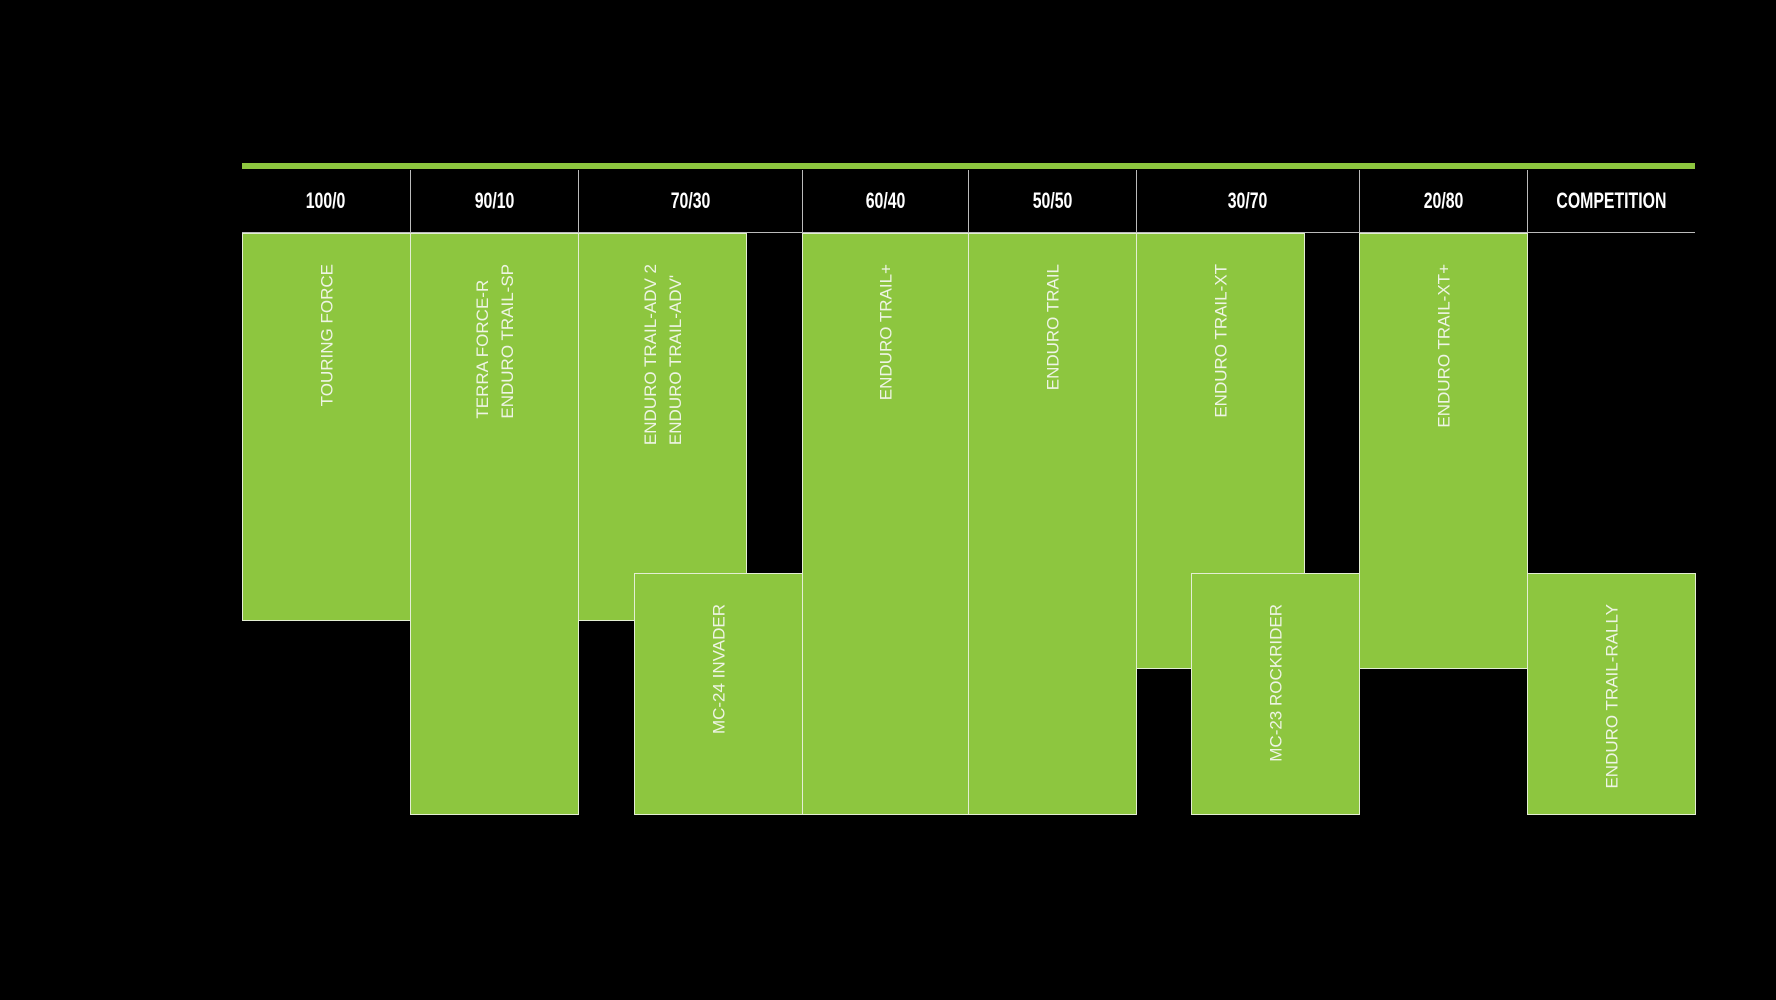  I want to click on product-label: ENDURO TRAIL-ADV 2 ENDURO TRAIL-ADV', so click(662, 355).